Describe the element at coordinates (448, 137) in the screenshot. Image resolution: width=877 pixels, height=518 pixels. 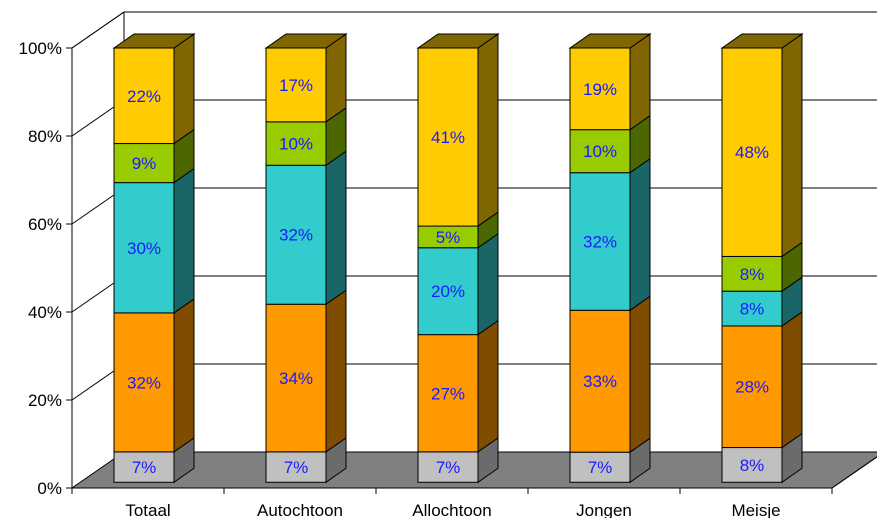
I see `data-label: 41%` at that location.